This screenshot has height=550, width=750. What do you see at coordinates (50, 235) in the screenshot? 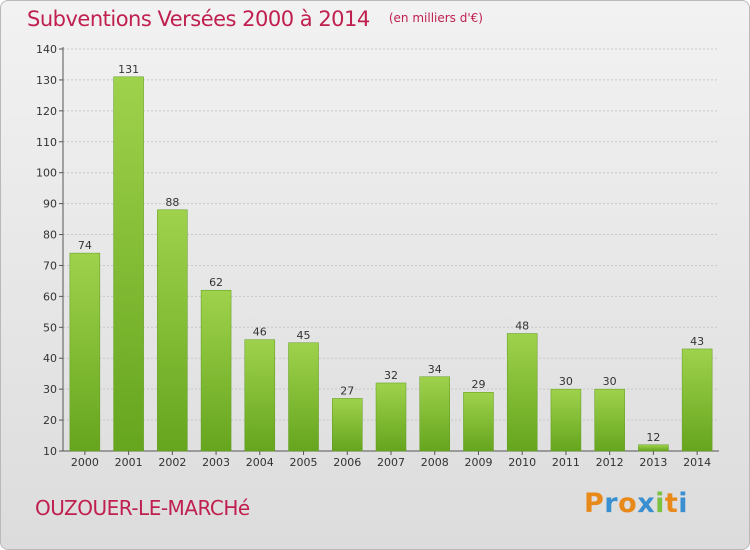
I see `y-tick-label: 80` at bounding box center [50, 235].